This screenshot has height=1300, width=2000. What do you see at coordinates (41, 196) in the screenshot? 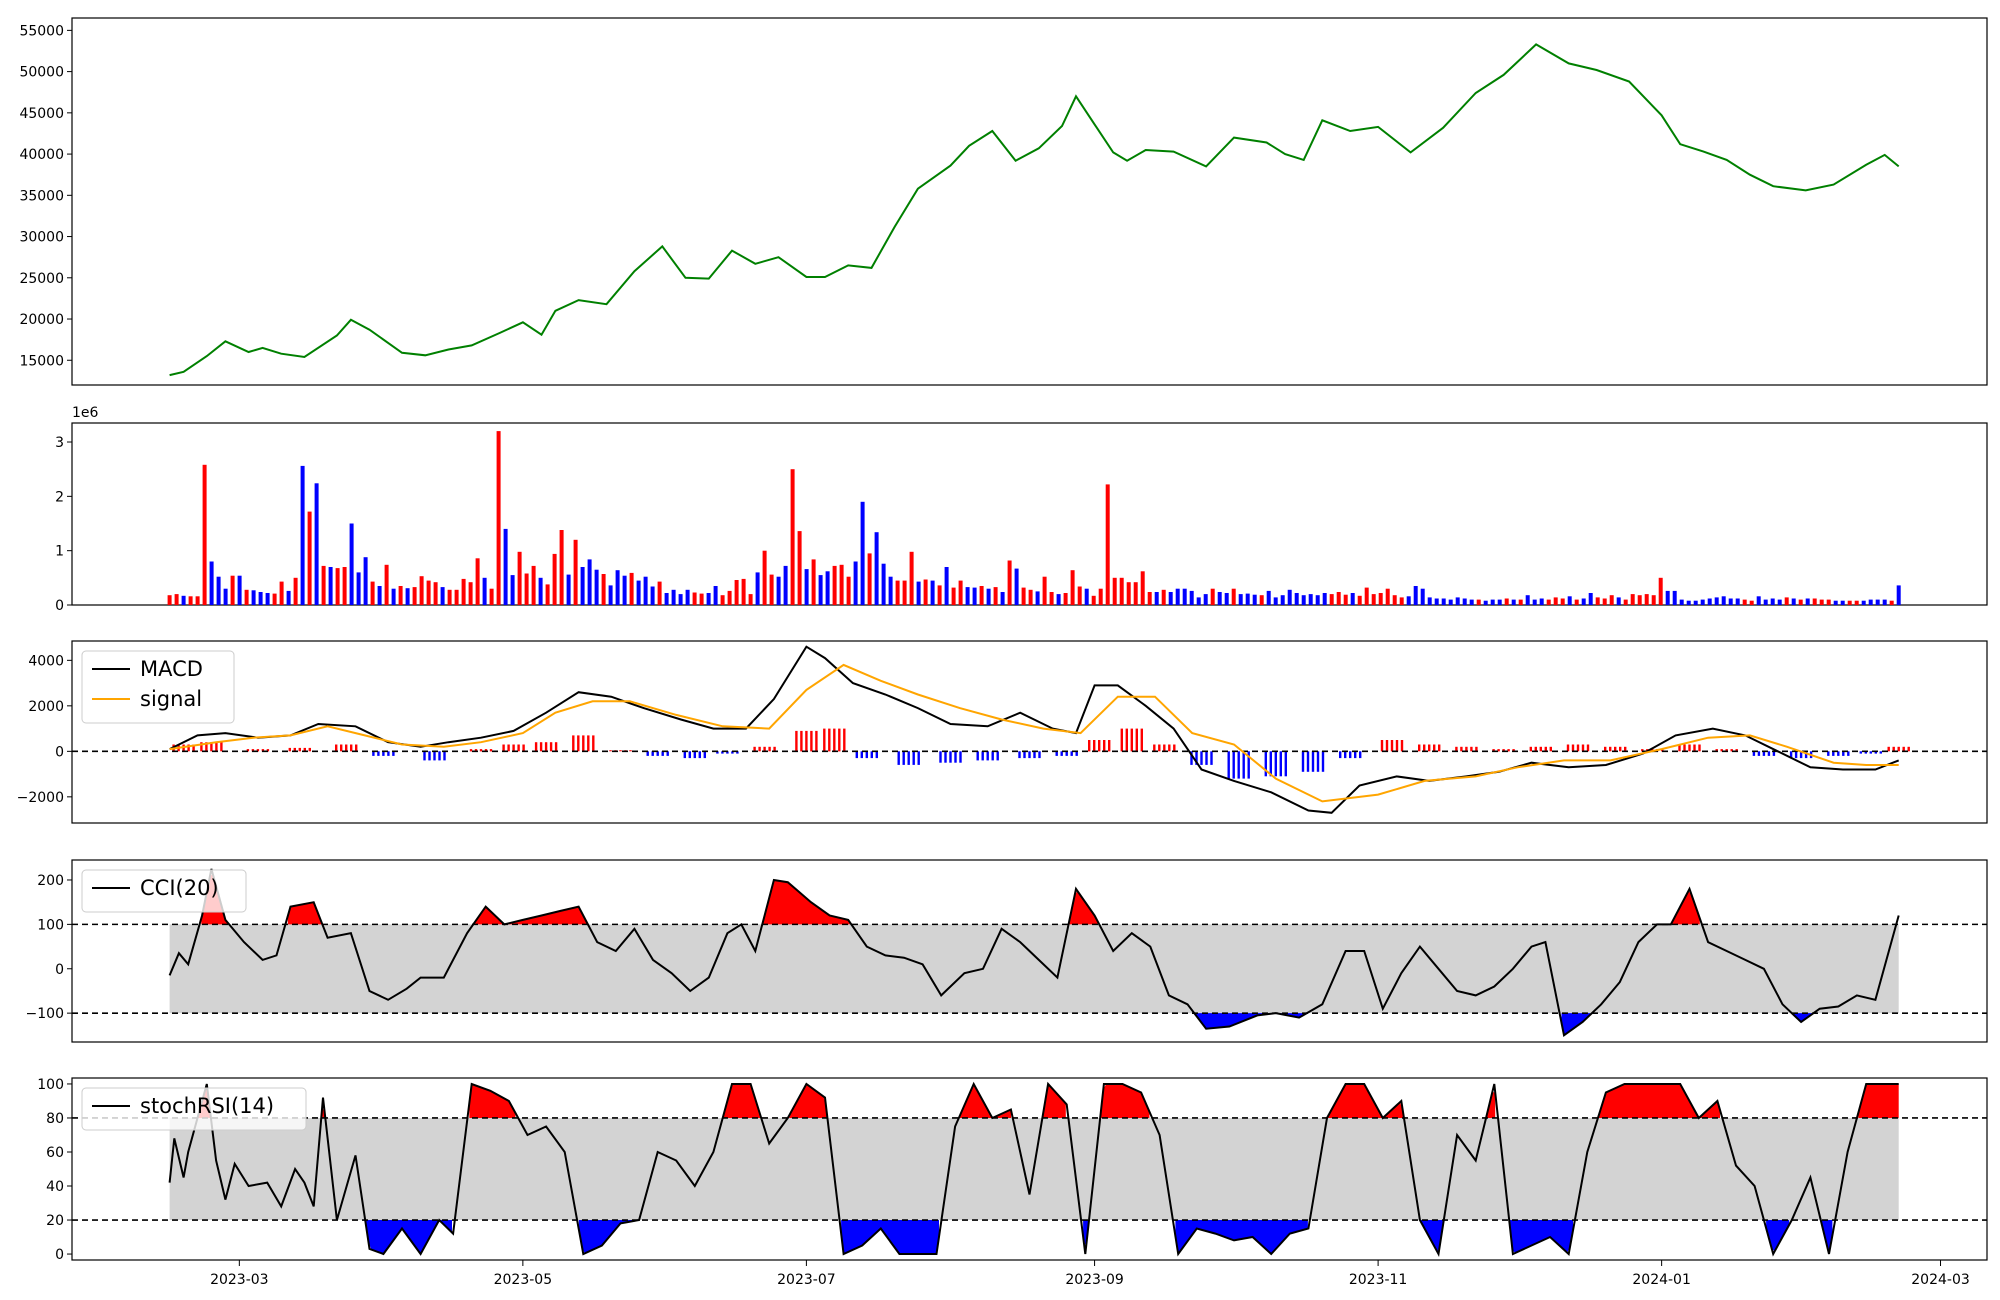
I see `price-ytick-label: 35000` at bounding box center [41, 196].